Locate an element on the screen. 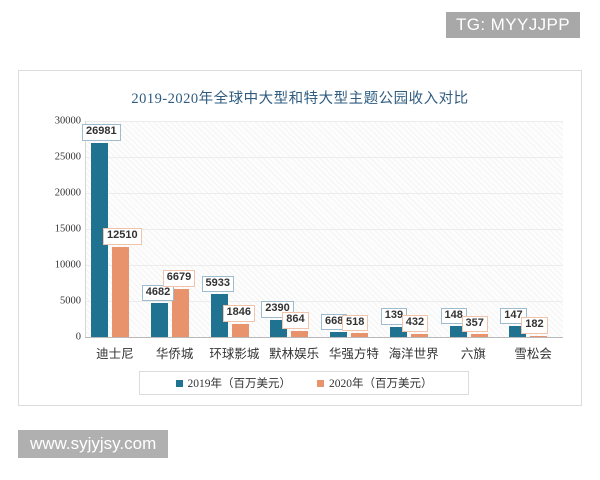  data-label: 4682 is located at coordinates (158, 293).